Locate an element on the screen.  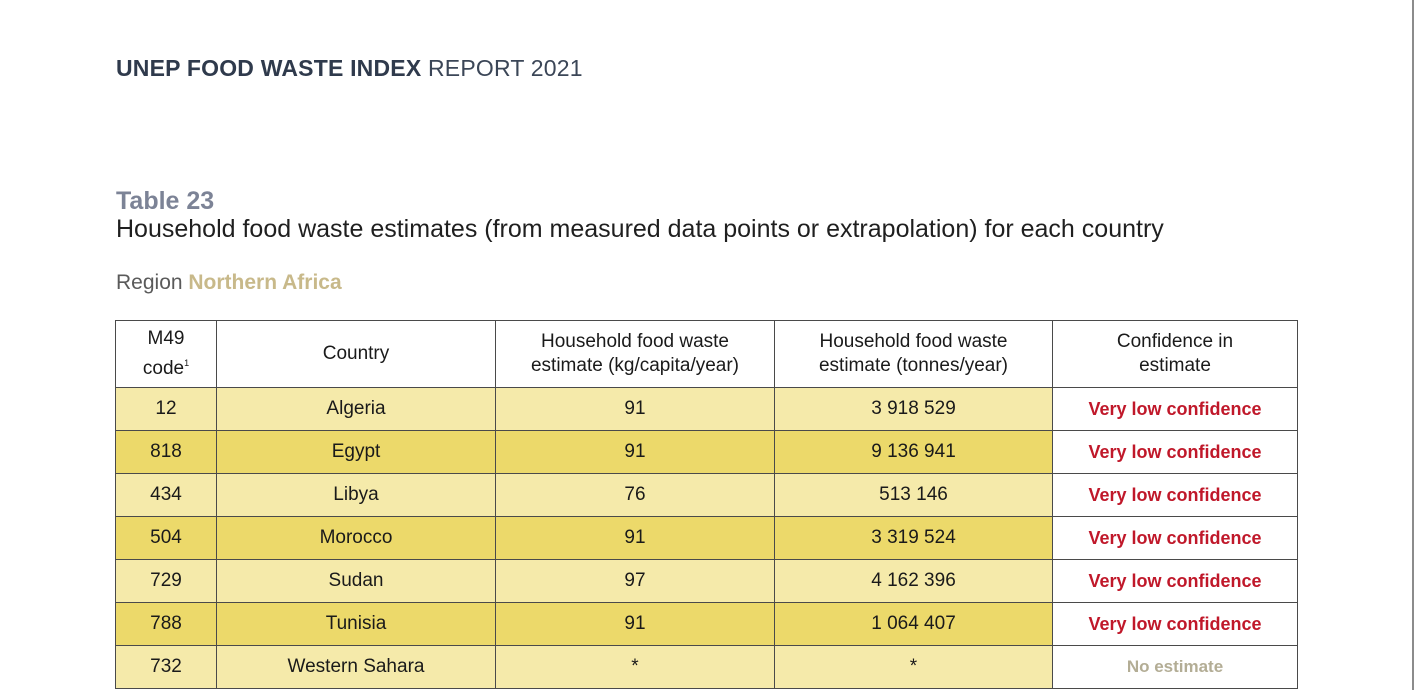
header-confidence-line2: estimate is located at coordinates (1175, 365).